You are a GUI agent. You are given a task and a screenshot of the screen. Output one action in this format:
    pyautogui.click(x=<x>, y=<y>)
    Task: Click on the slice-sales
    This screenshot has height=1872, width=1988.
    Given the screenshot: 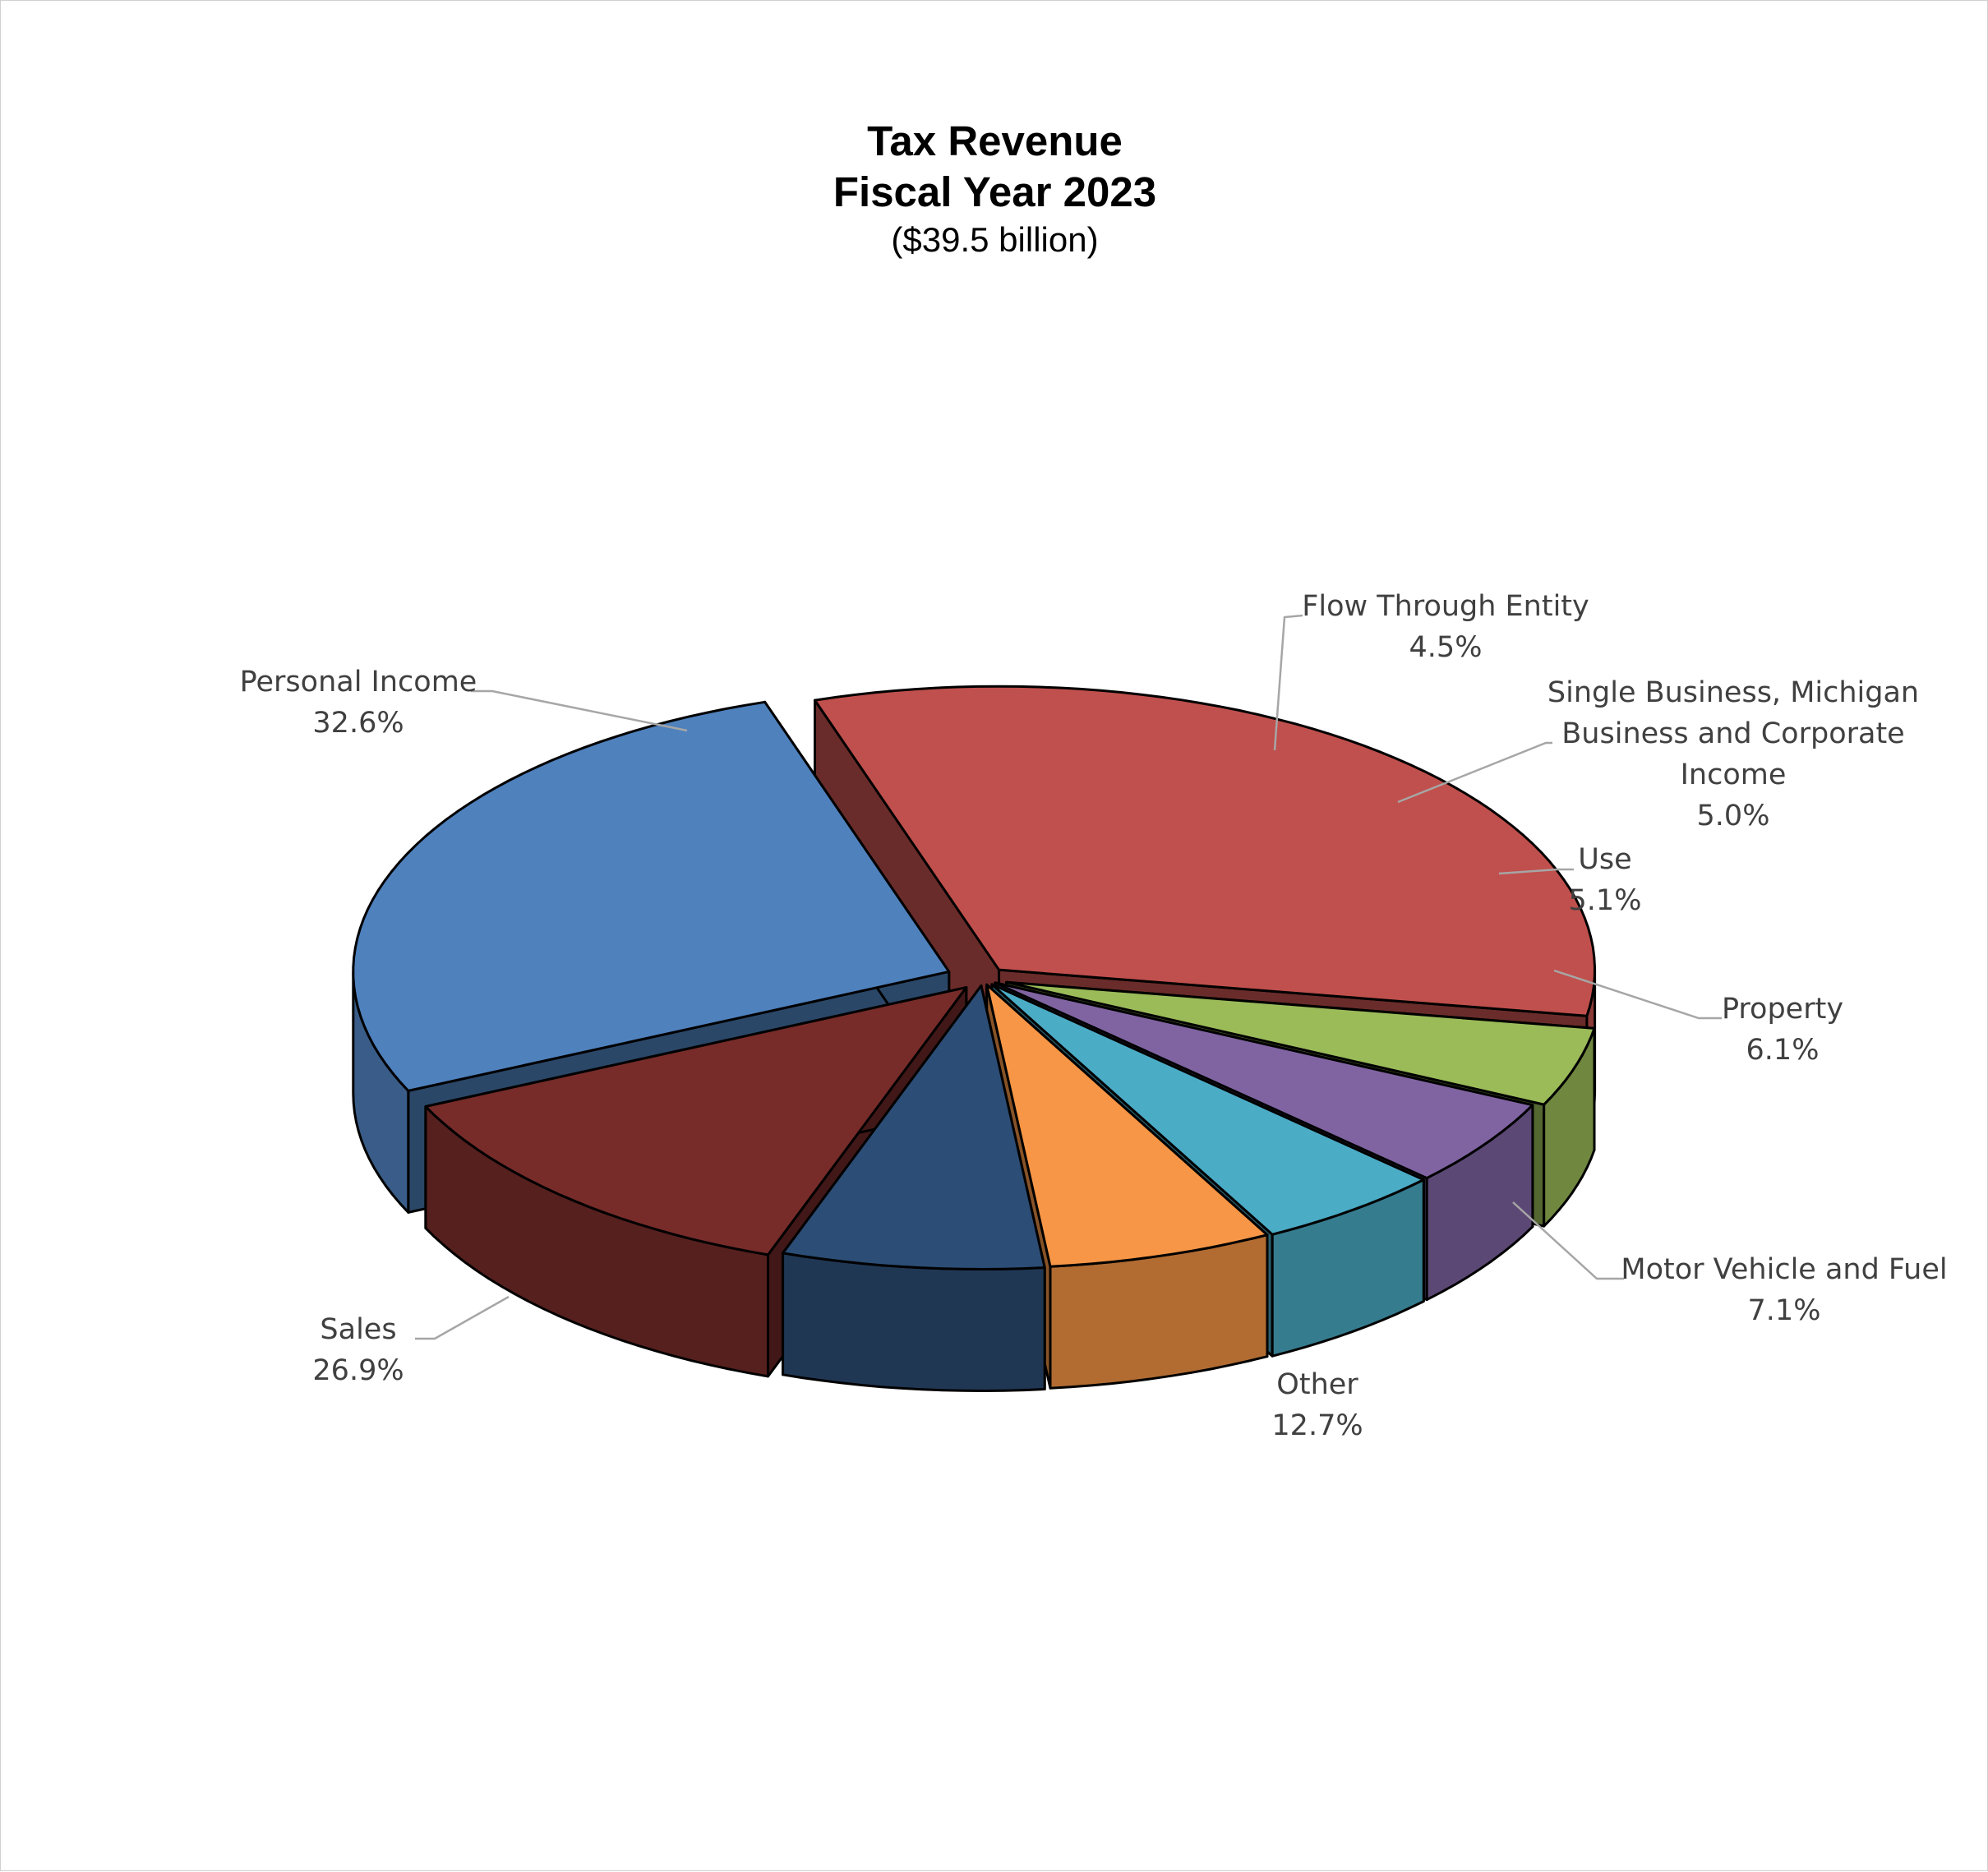 What is the action you would take?
    pyautogui.click(x=651, y=896)
    